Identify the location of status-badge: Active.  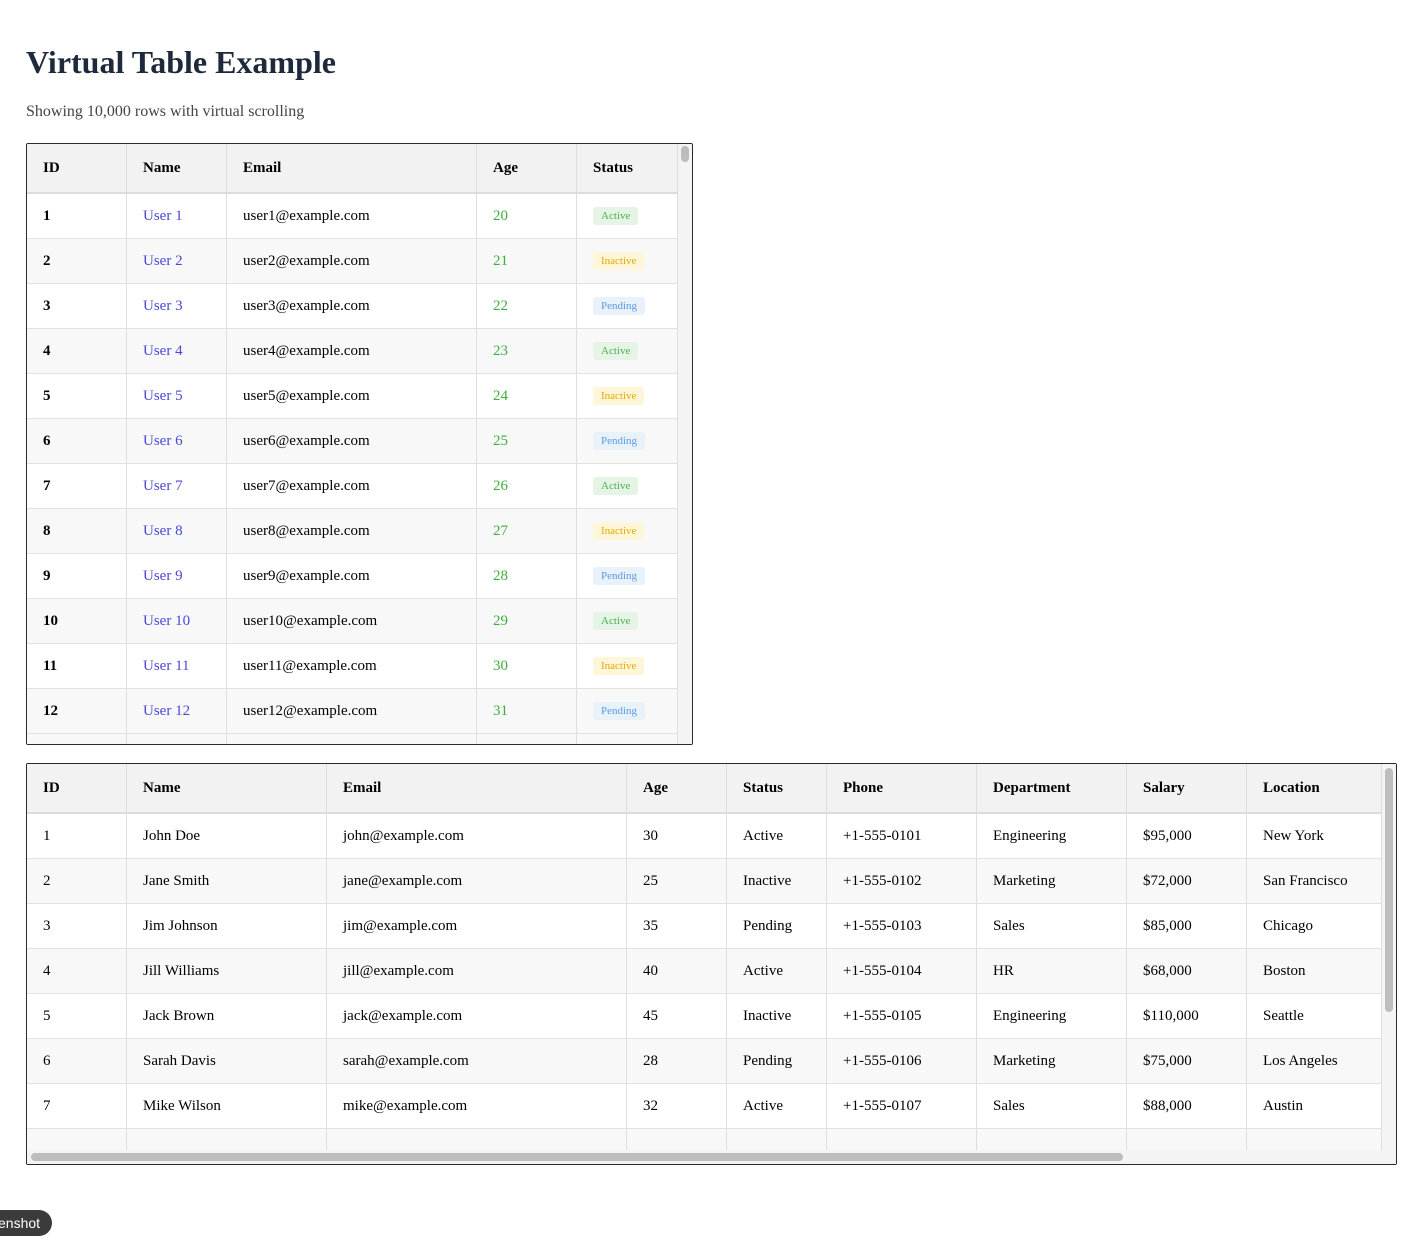
(616, 351).